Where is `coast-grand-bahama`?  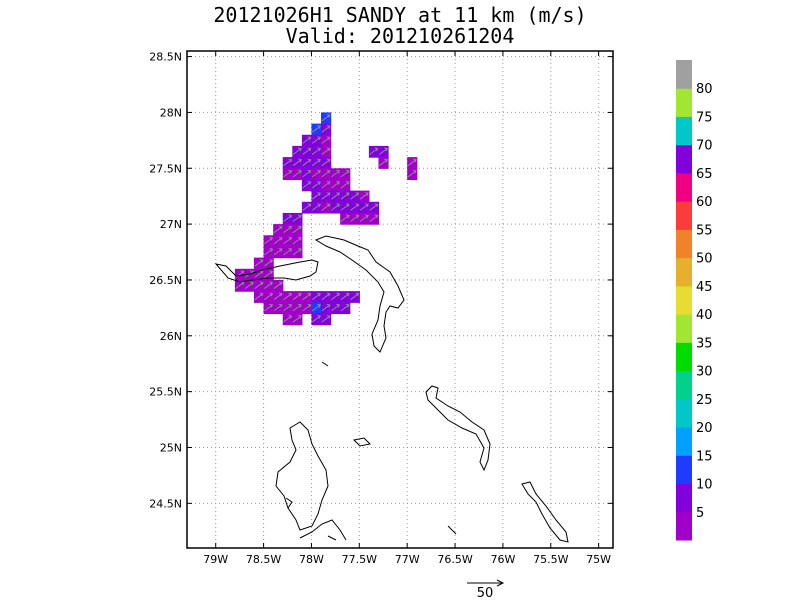
coast-grand-bahama is located at coordinates (266, 271).